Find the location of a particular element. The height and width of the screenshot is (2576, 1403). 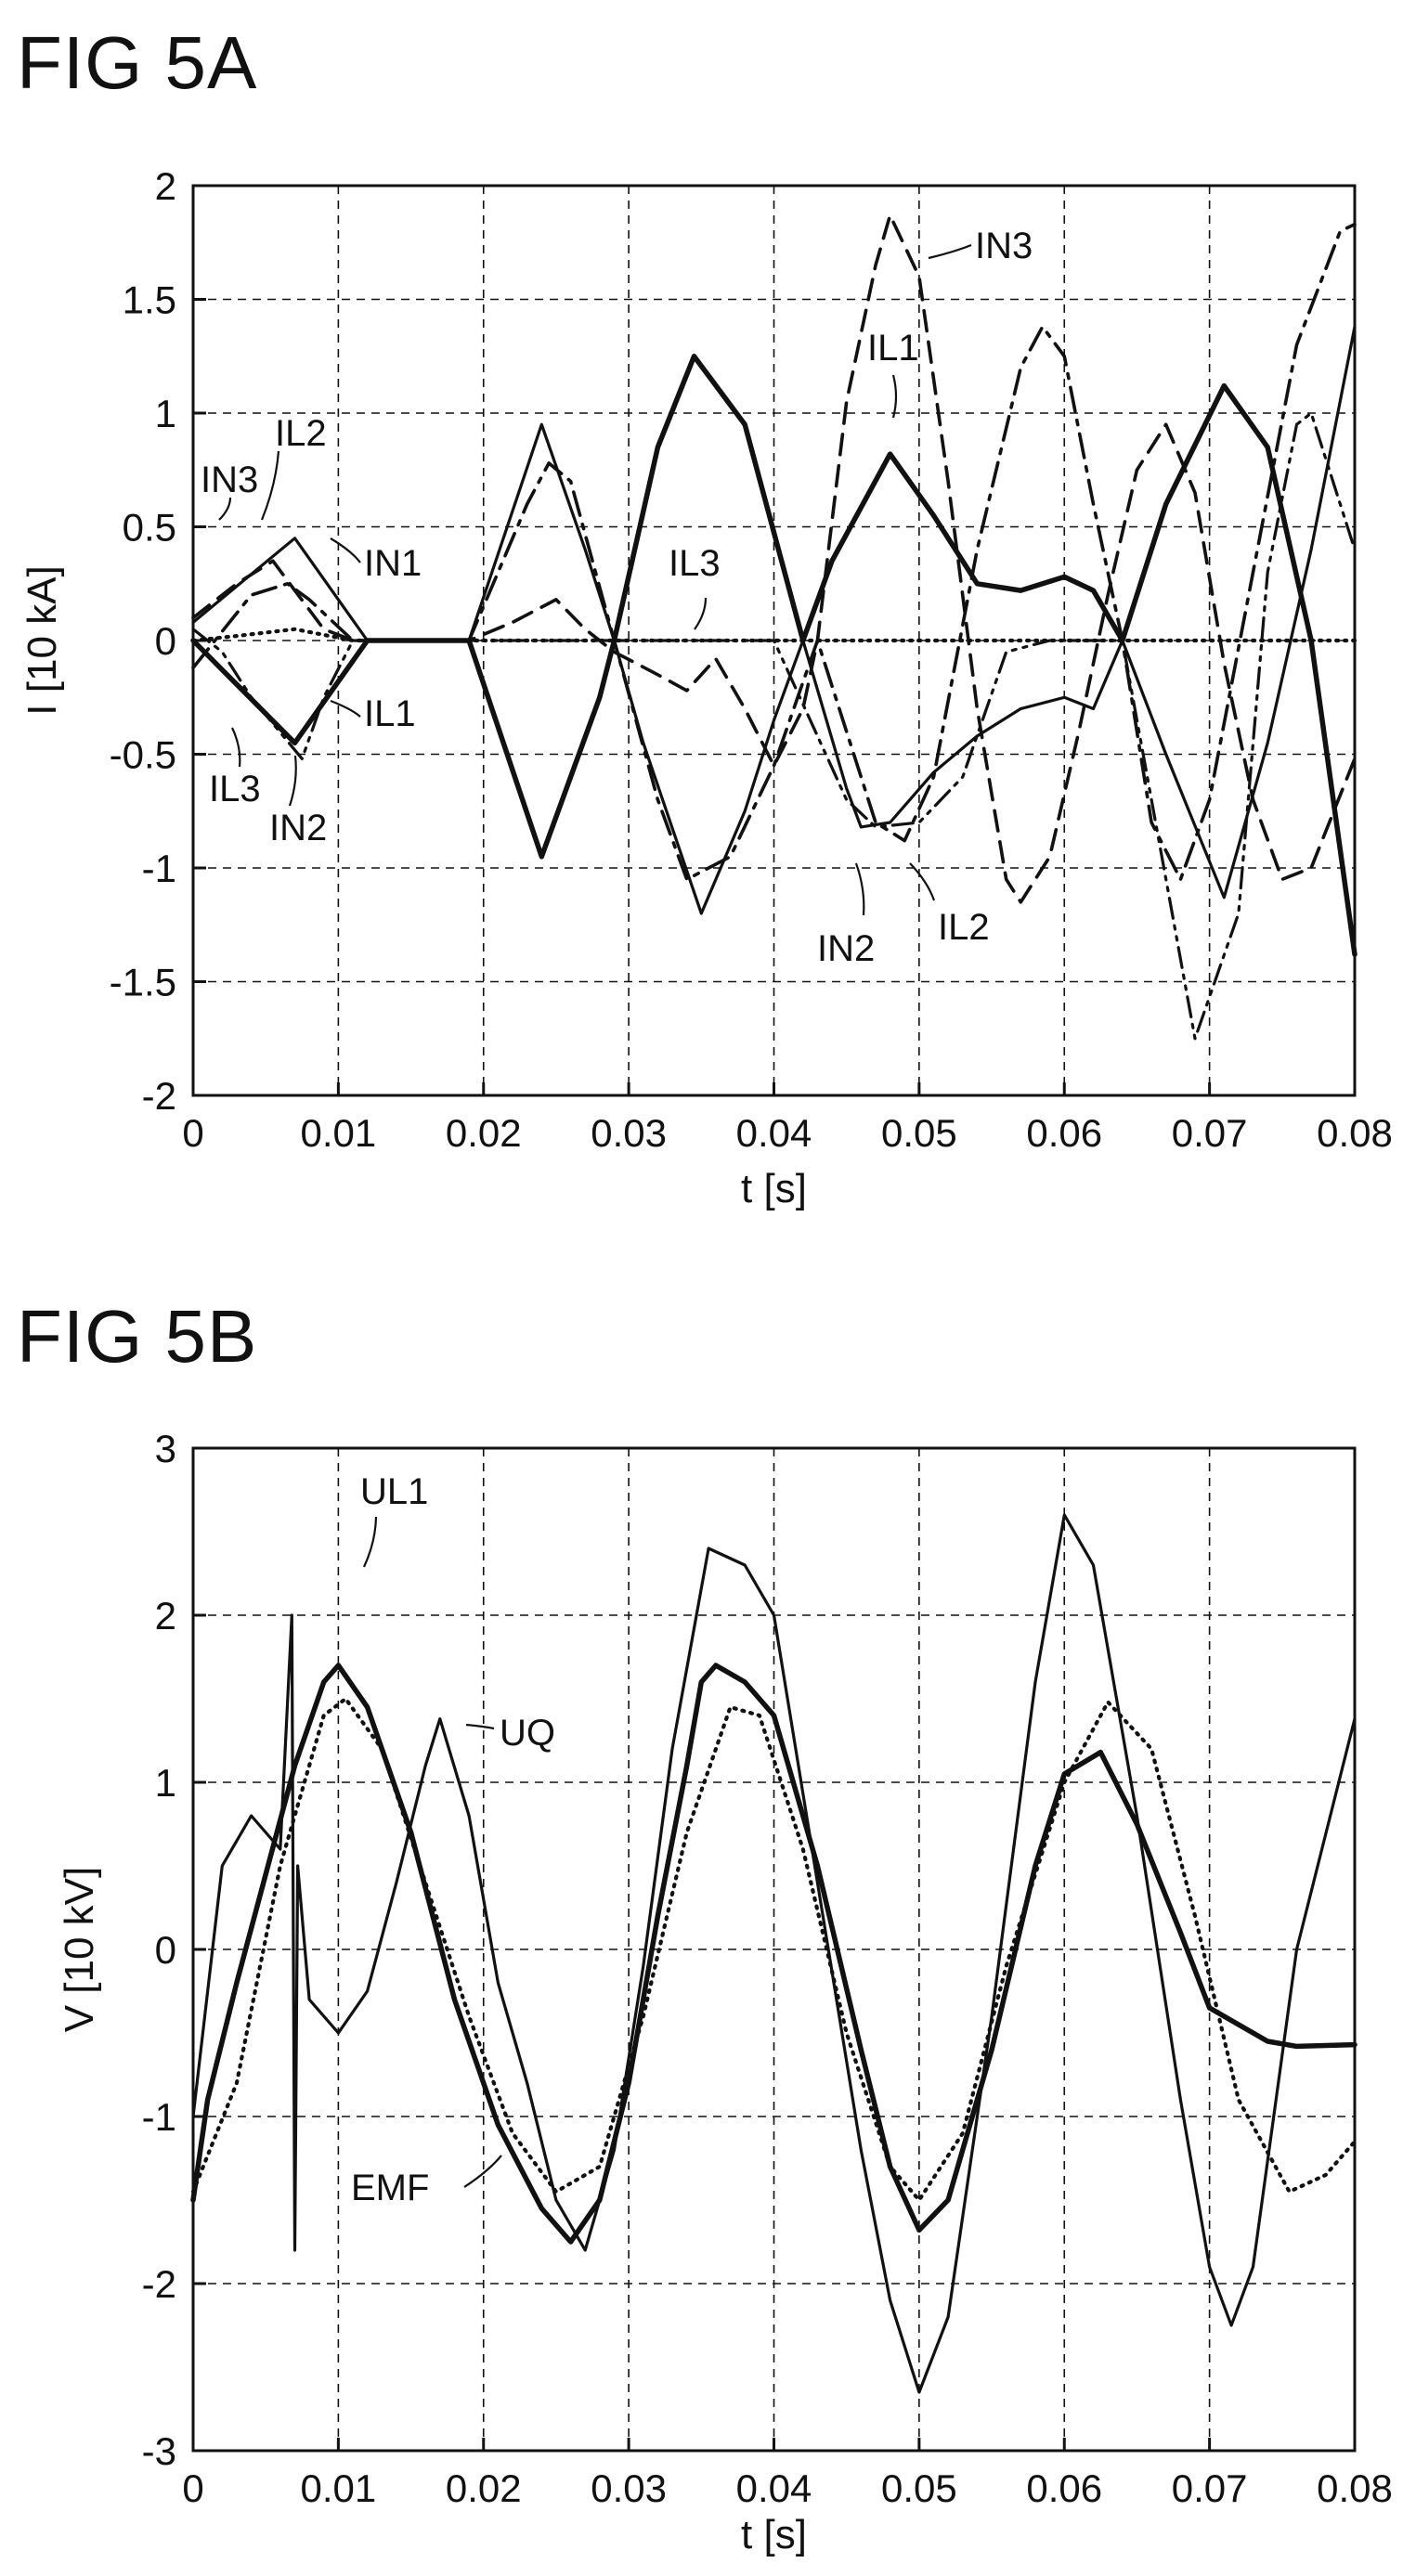

annotation-label-uq: UQ is located at coordinates (527, 1733).